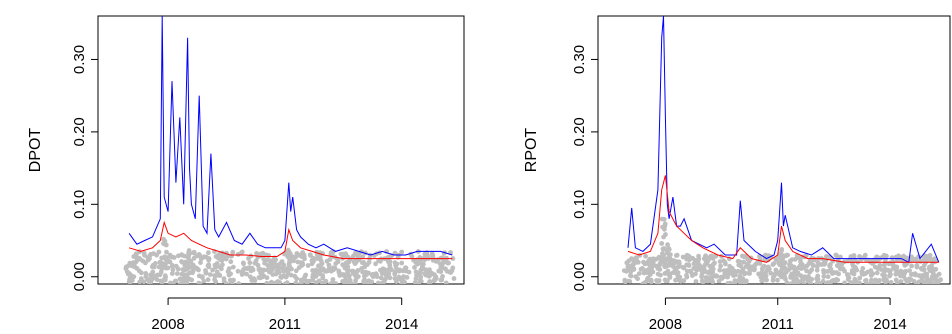  What do you see at coordinates (290, 240) in the screenshot?
I see `series-line-red` at bounding box center [290, 240].